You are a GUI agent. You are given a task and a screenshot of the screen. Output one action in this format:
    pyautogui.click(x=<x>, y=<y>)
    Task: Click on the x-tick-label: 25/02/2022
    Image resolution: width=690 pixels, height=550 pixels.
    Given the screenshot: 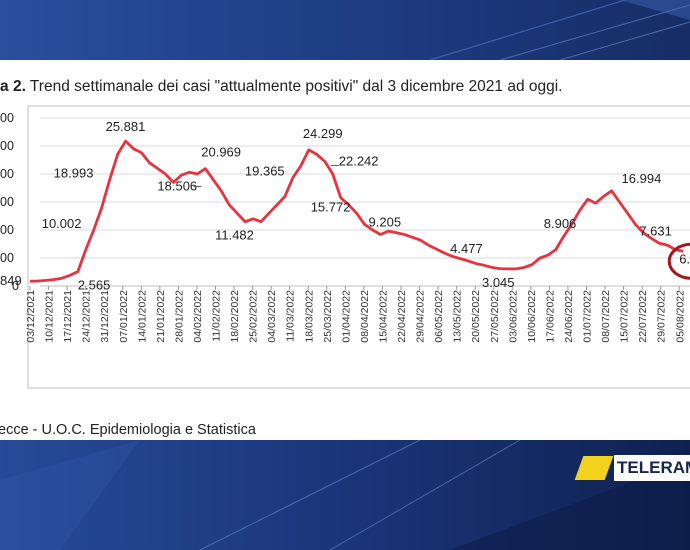 What is the action you would take?
    pyautogui.click(x=254, y=316)
    